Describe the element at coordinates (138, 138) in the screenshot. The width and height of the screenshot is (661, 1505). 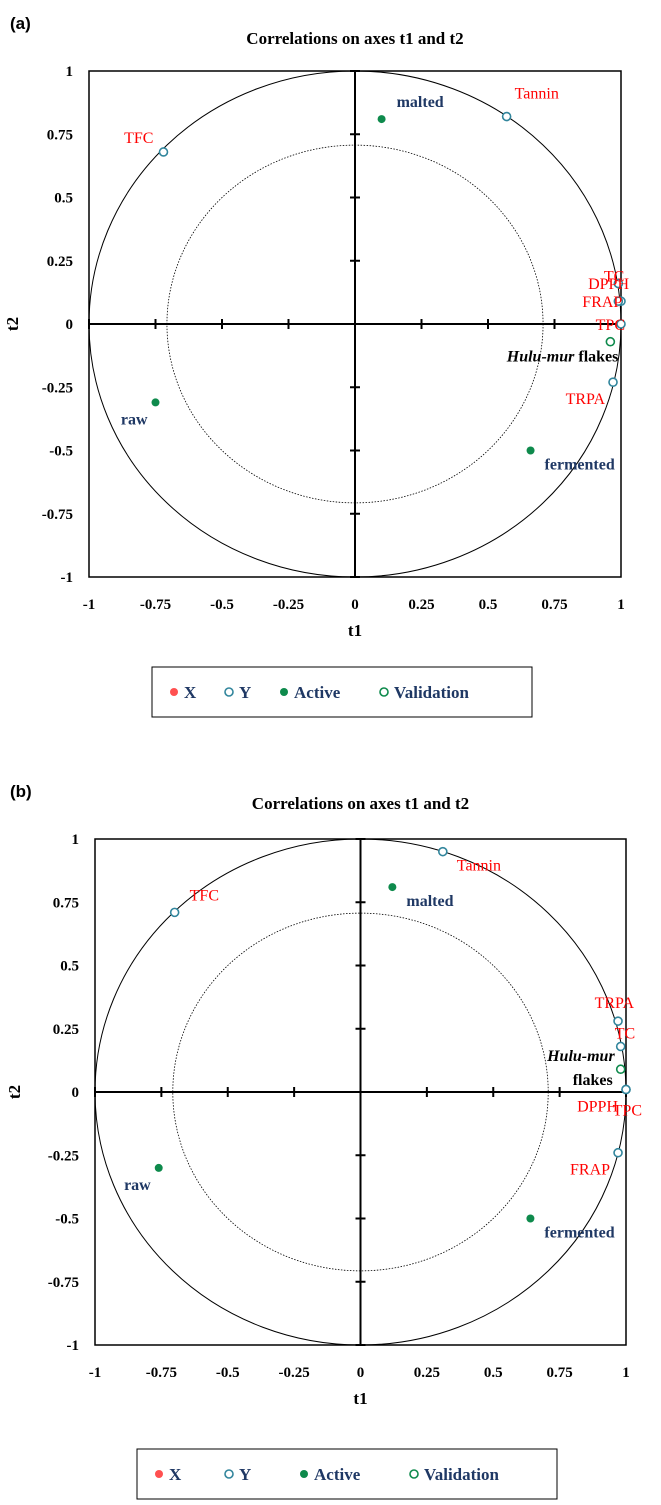
I see `point-label: TFC` at that location.